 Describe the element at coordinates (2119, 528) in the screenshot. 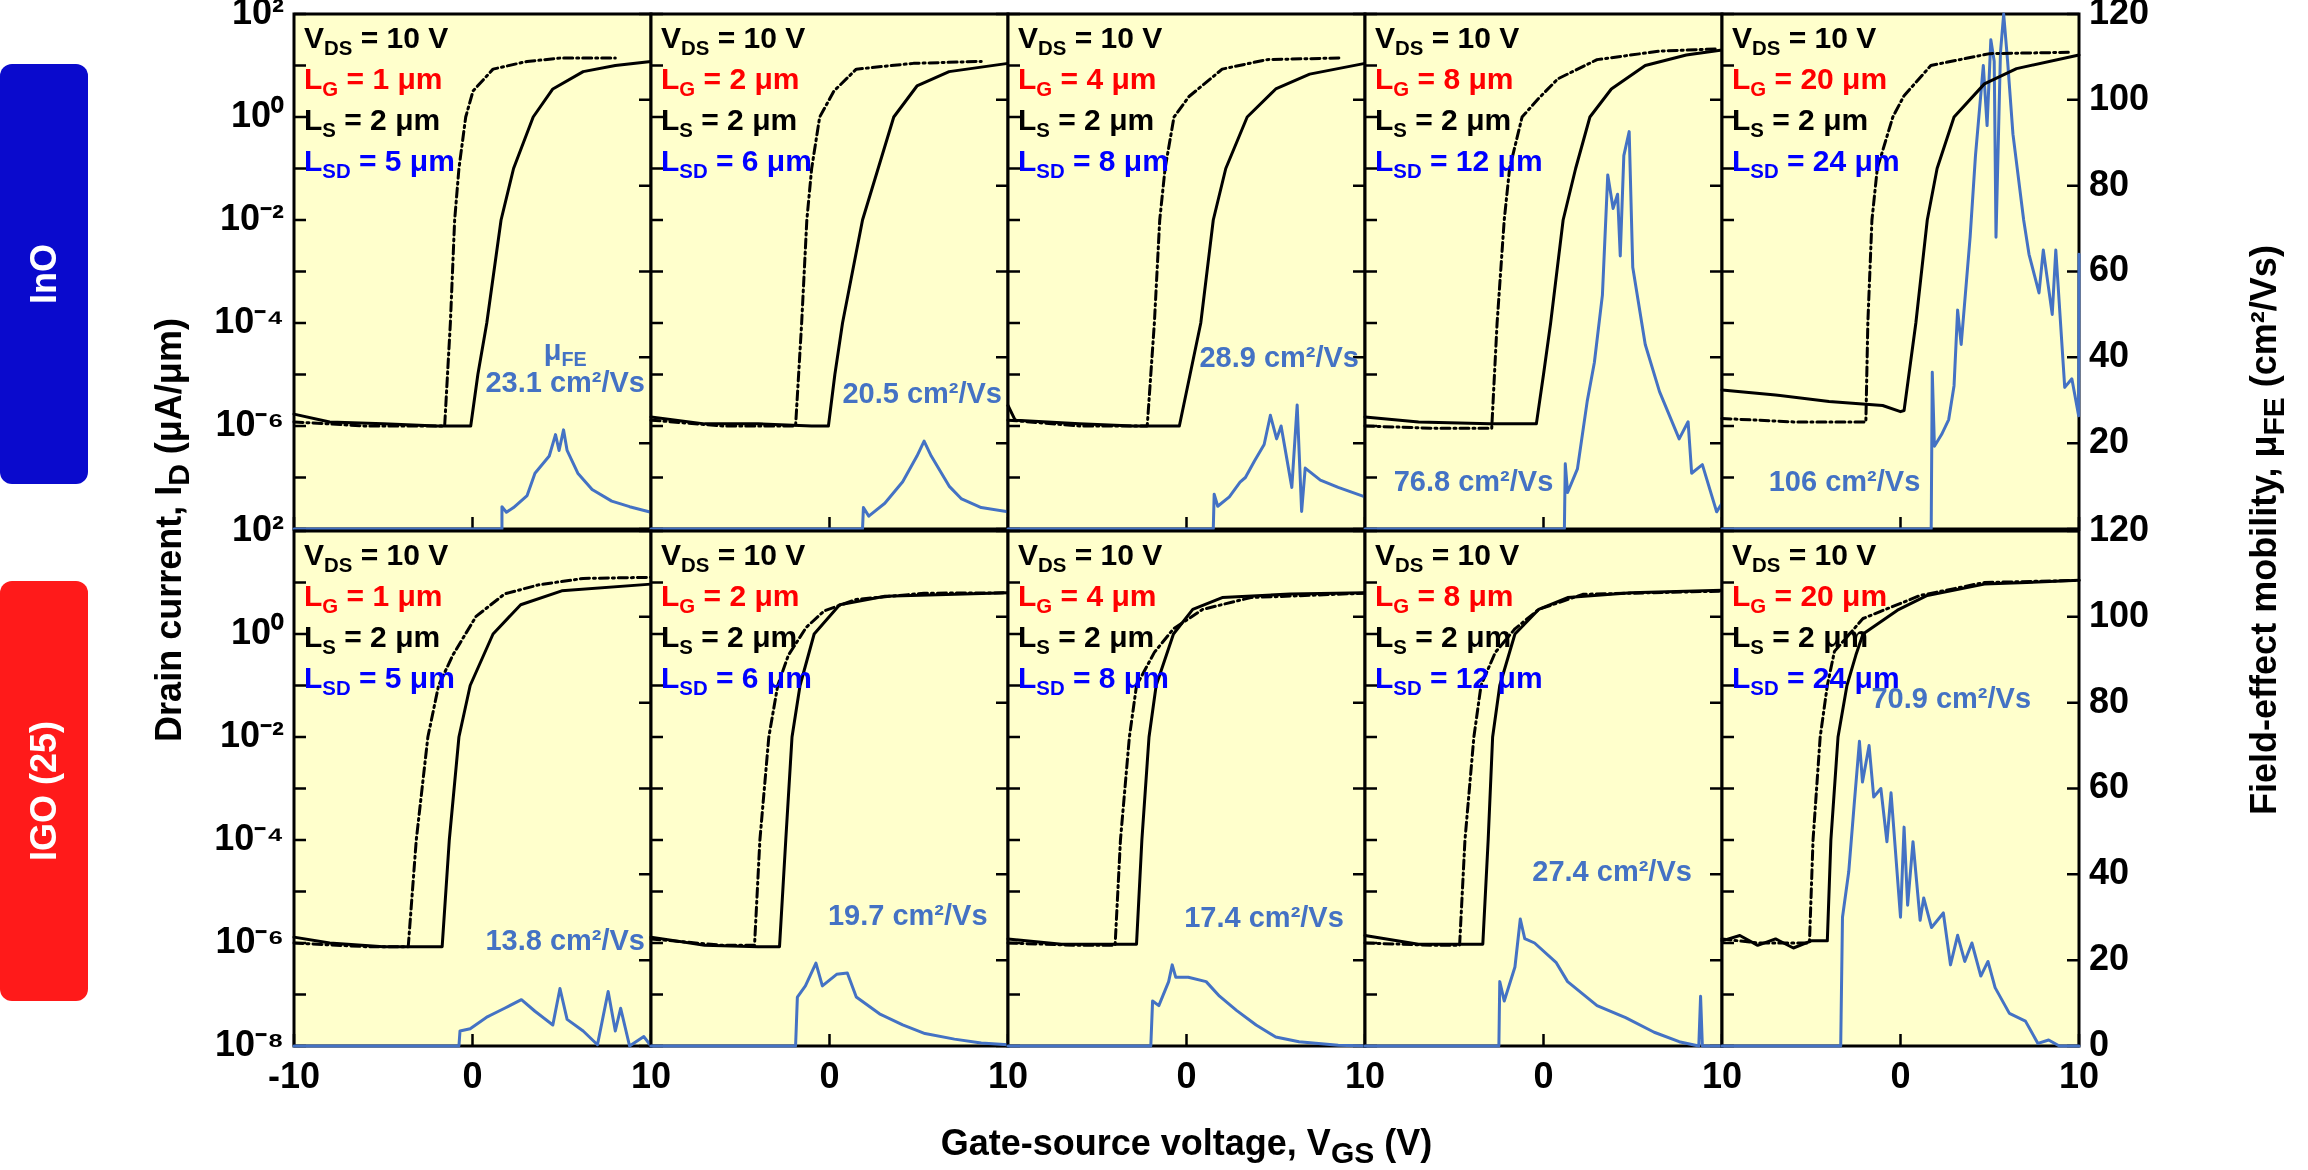

I see `y2-tick-label: 120` at that location.